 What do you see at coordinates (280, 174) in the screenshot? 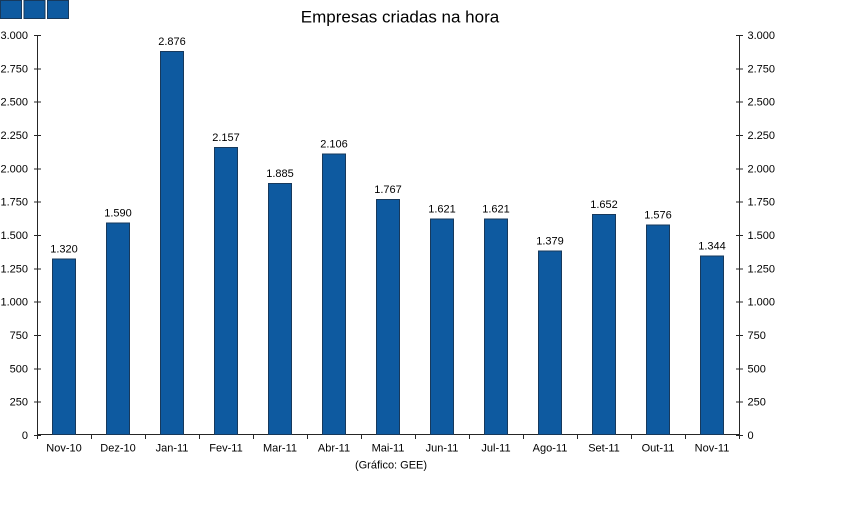
I see `svg-text: 1.885` at bounding box center [280, 174].